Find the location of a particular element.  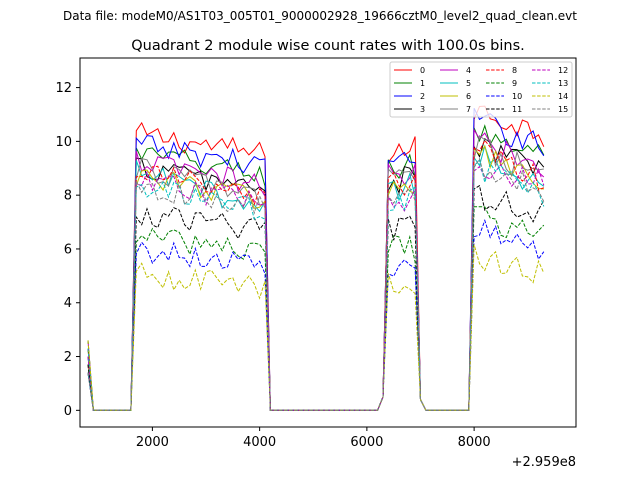

legend-label-5: 5 is located at coordinates (468, 83).